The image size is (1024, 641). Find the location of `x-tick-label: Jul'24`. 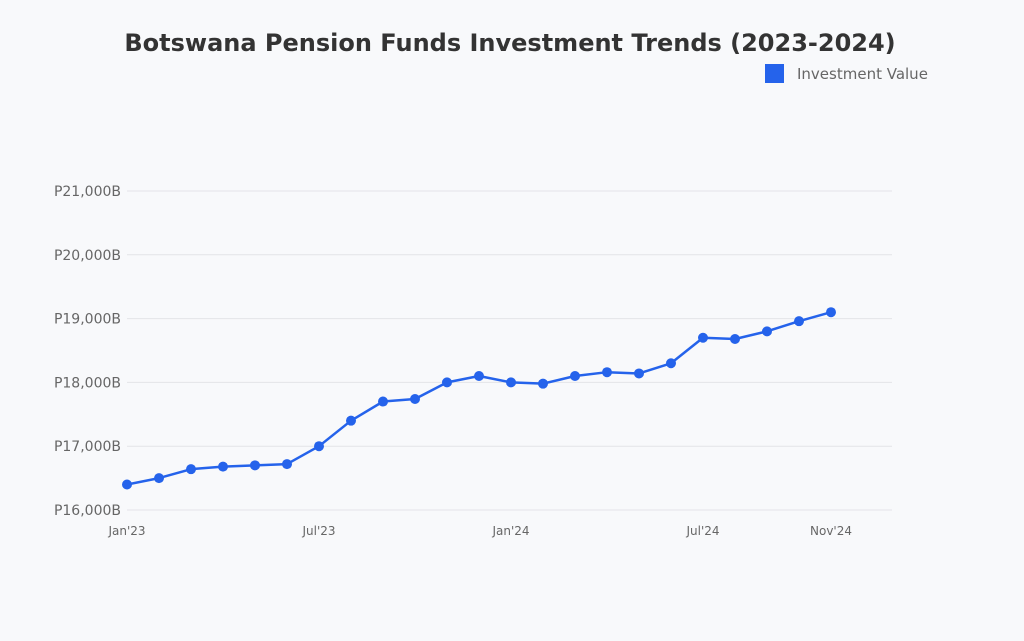

x-tick-label: Jul'24 is located at coordinates (702, 531).